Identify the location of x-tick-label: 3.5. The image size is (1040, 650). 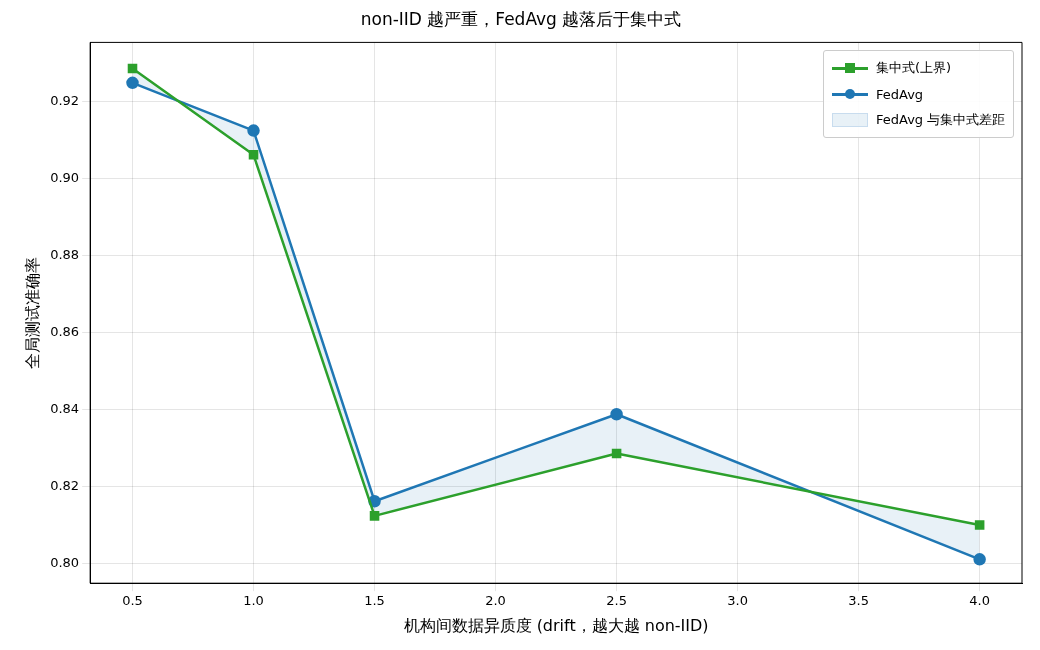
(858, 601).